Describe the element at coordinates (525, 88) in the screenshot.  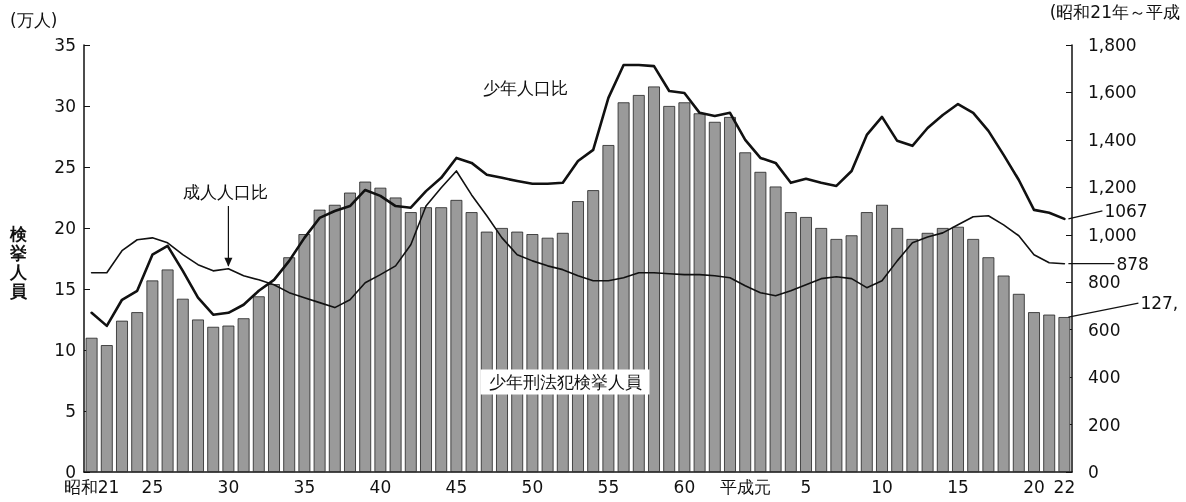
I see `text: 少年人口比` at that location.